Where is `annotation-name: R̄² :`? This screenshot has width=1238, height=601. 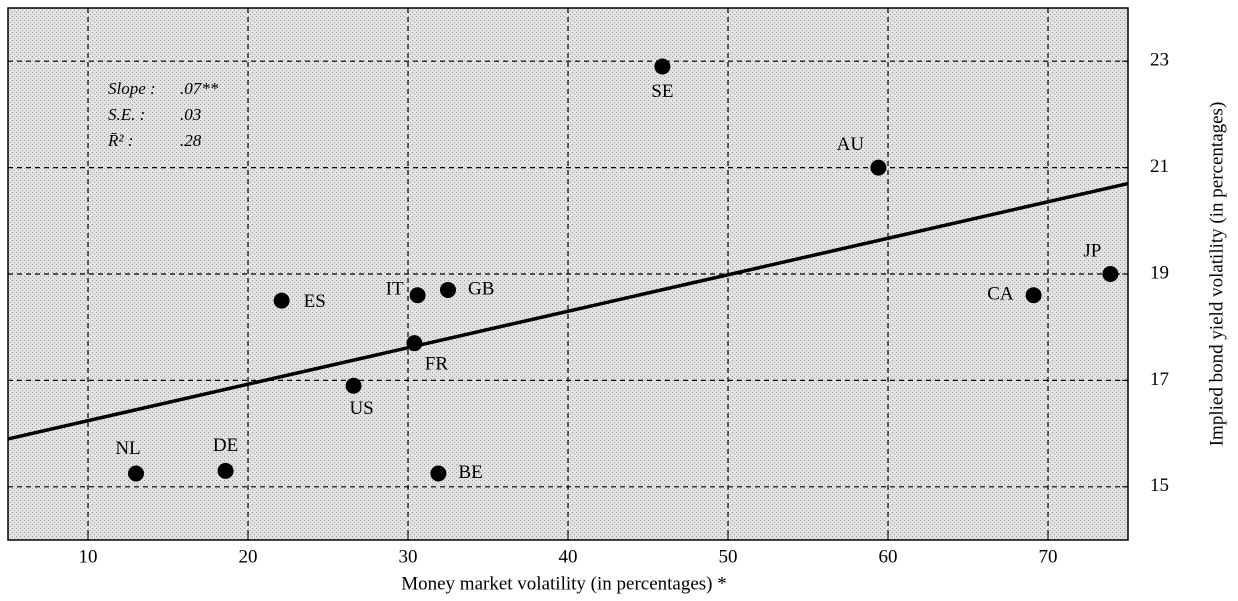
annotation-name: R̄² : is located at coordinates (120, 140).